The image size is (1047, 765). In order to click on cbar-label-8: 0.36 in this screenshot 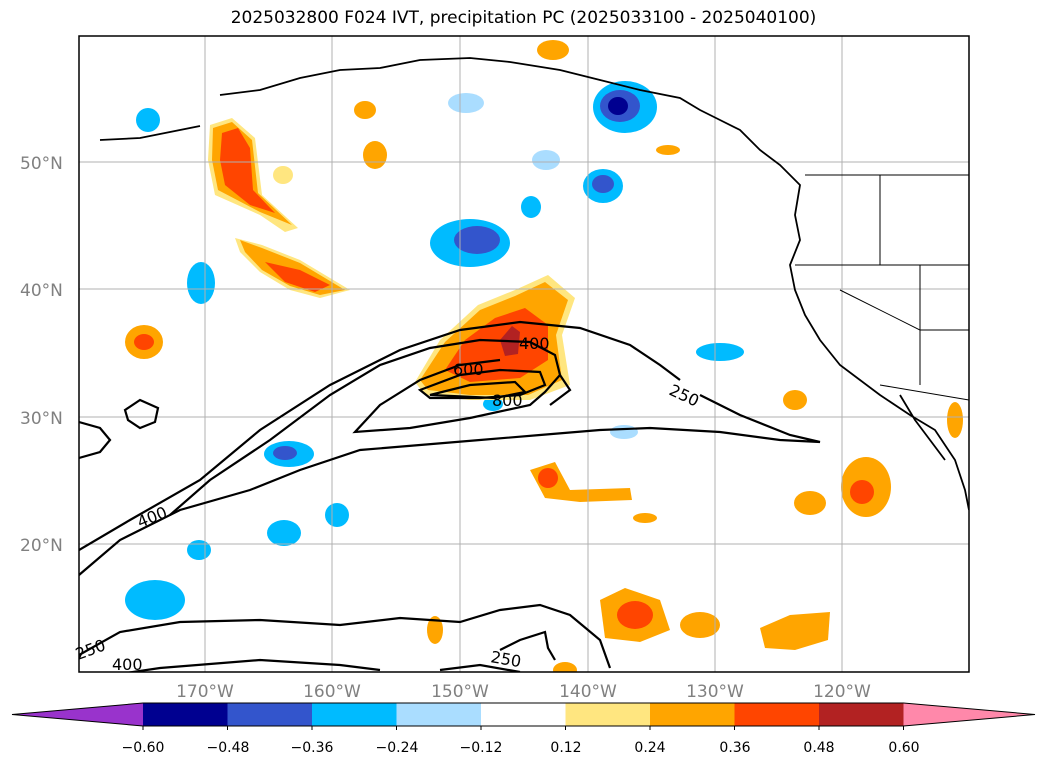, I will do `click(734, 748)`.